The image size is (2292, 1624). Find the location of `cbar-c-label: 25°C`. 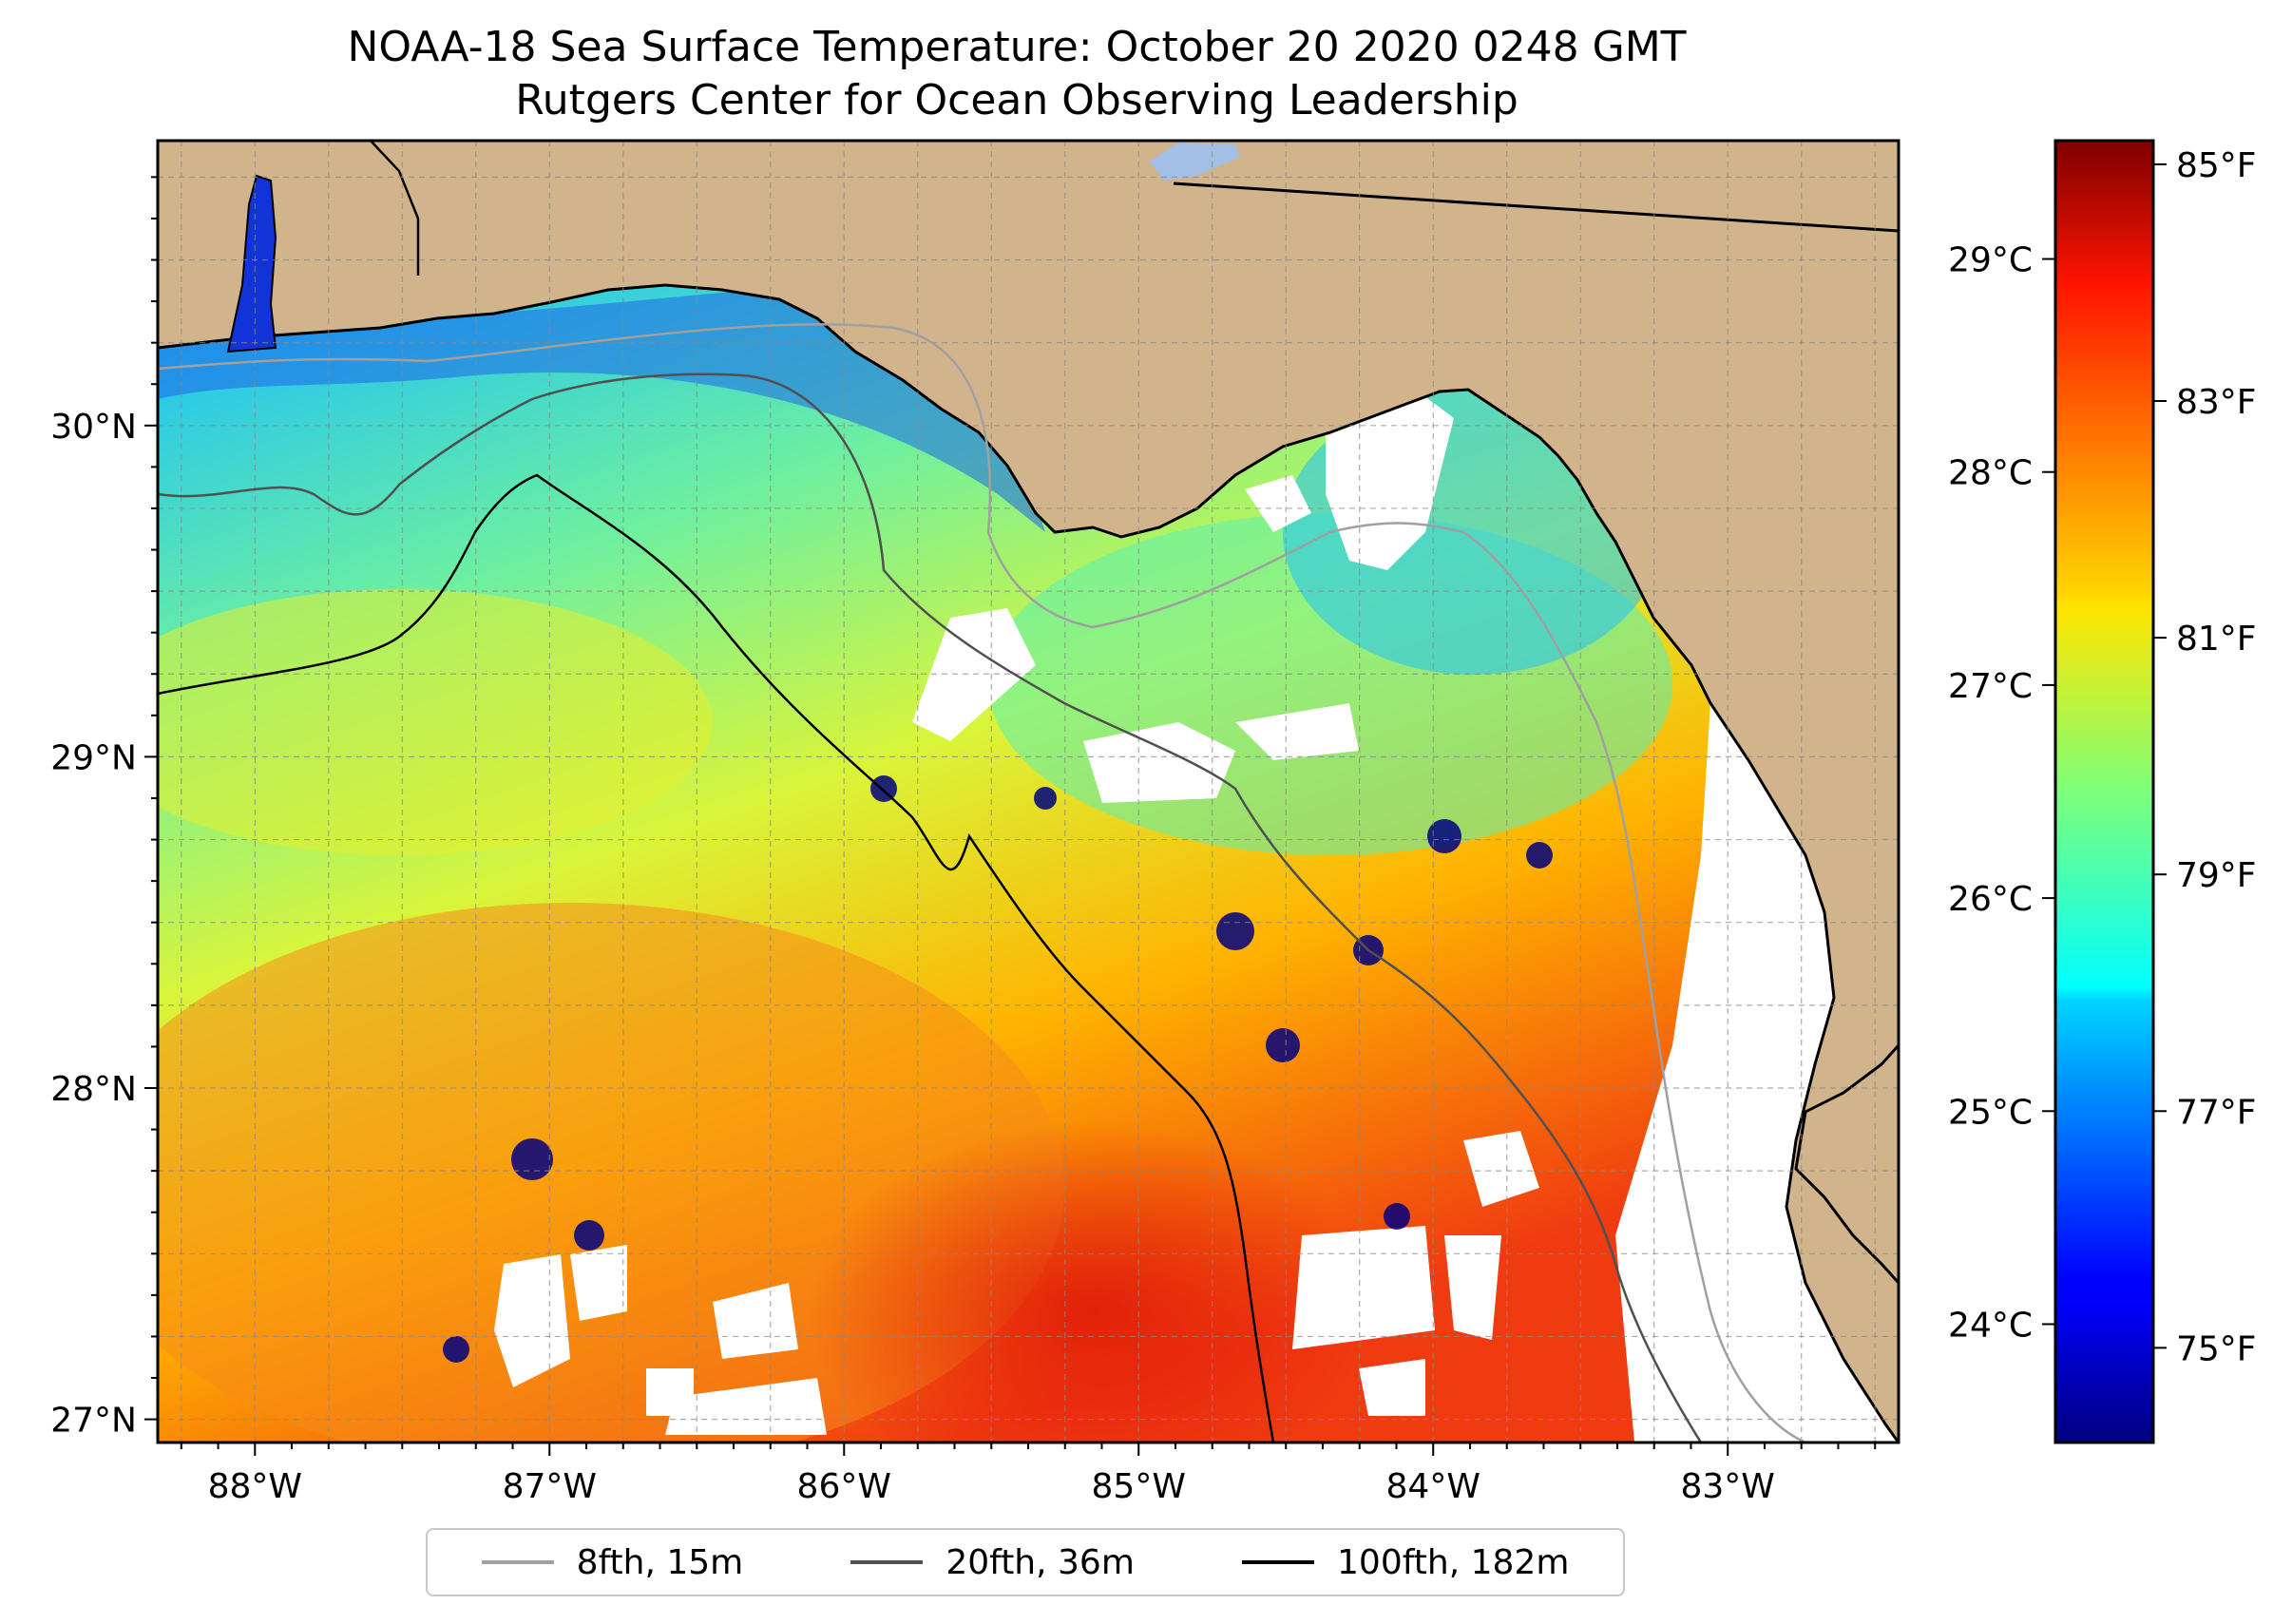

cbar-c-label: 25°C is located at coordinates (1990, 1112).